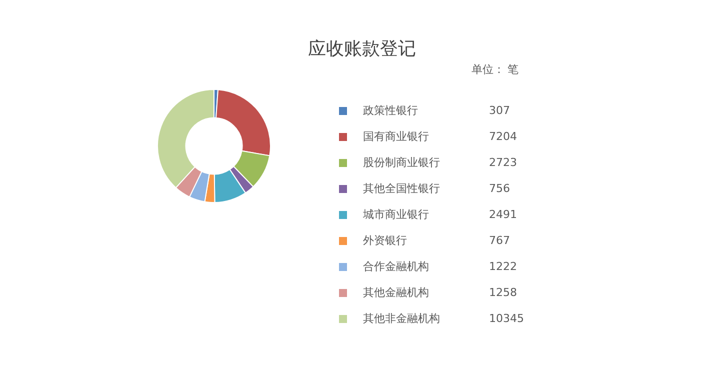 This screenshot has width=720, height=381. Describe the element at coordinates (390, 110) in the screenshot. I see `legend-label: 政策性银行` at that location.